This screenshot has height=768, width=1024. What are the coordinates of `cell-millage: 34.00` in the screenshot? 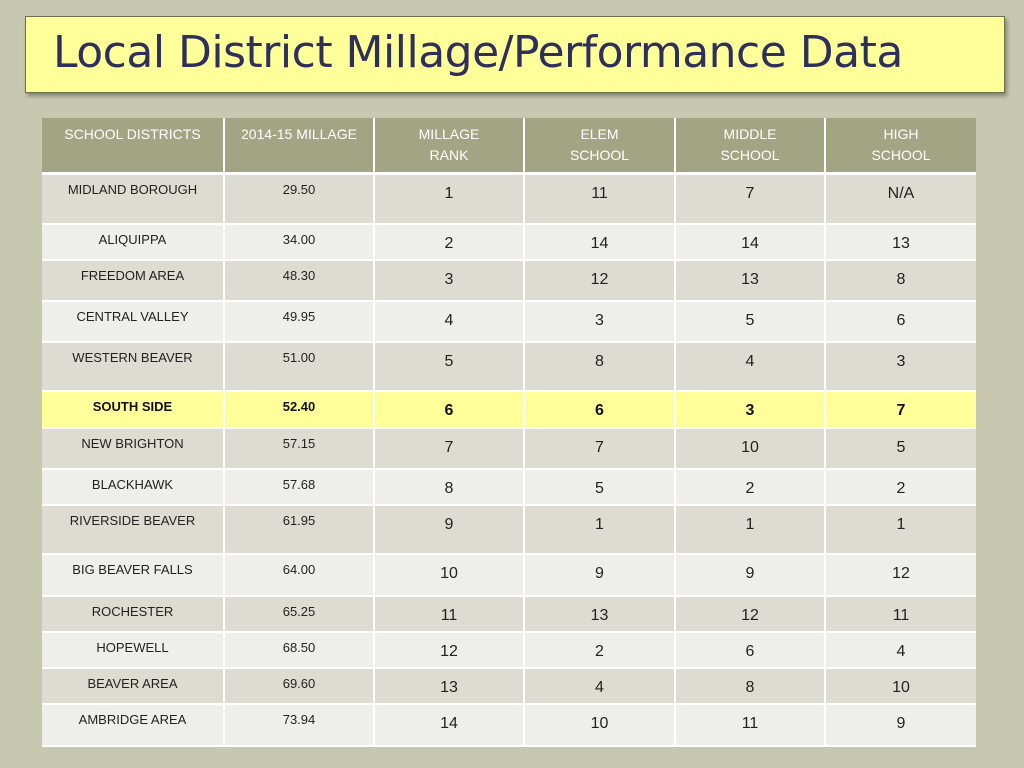 It's located at (299, 242).